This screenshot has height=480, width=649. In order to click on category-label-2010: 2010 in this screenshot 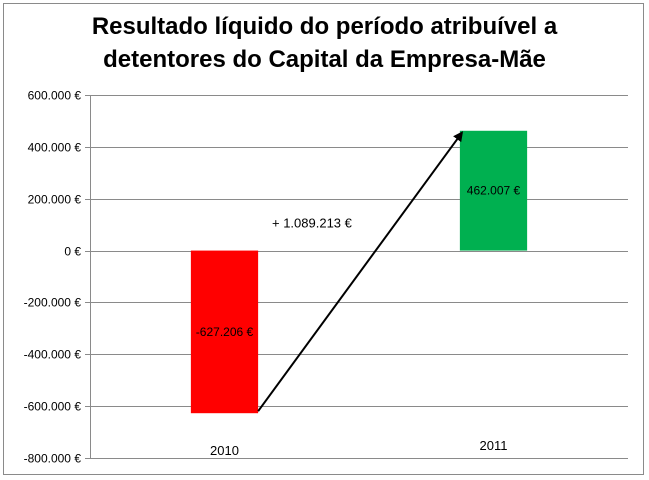, I will do `click(224, 450)`.